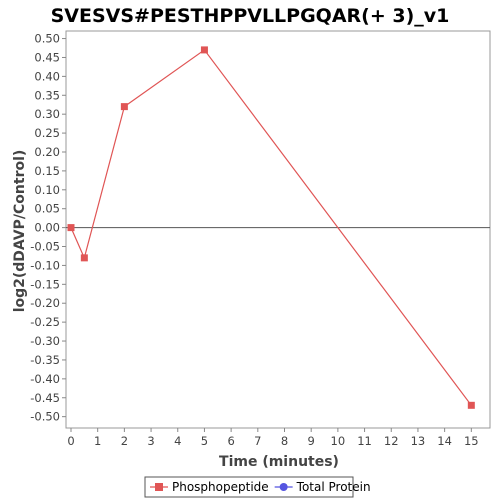  Describe the element at coordinates (47, 76) in the screenshot. I see `y-tick-label: 0.40` at that location.